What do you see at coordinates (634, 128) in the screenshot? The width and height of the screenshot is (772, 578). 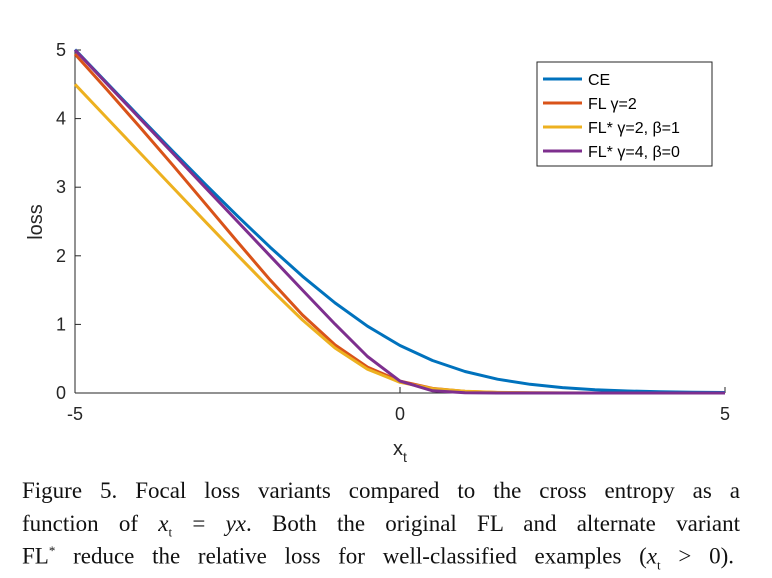 I see `legend-entry: FL* γ=2, β=1` at bounding box center [634, 128].